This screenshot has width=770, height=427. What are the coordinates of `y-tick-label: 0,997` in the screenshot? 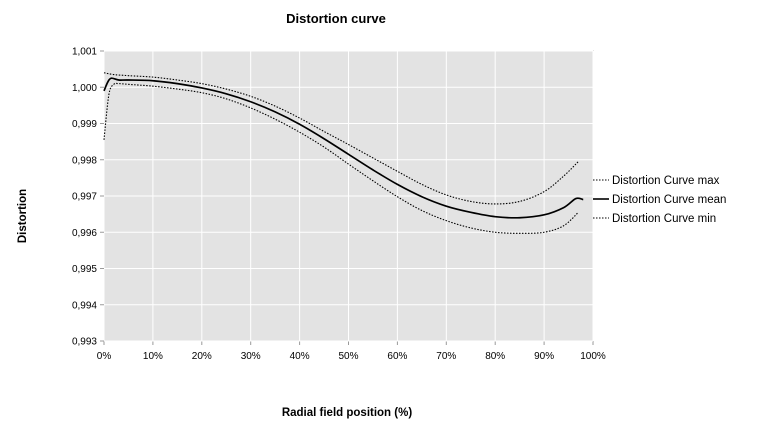 It's located at (84, 197).